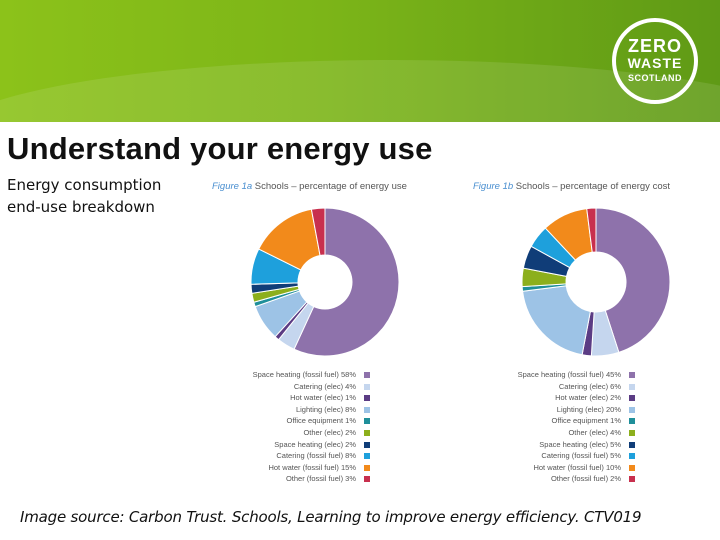 This screenshot has width=720, height=540. What do you see at coordinates (588, 398) in the screenshot?
I see `legend-label: Hot water (elec) 2%` at bounding box center [588, 398].